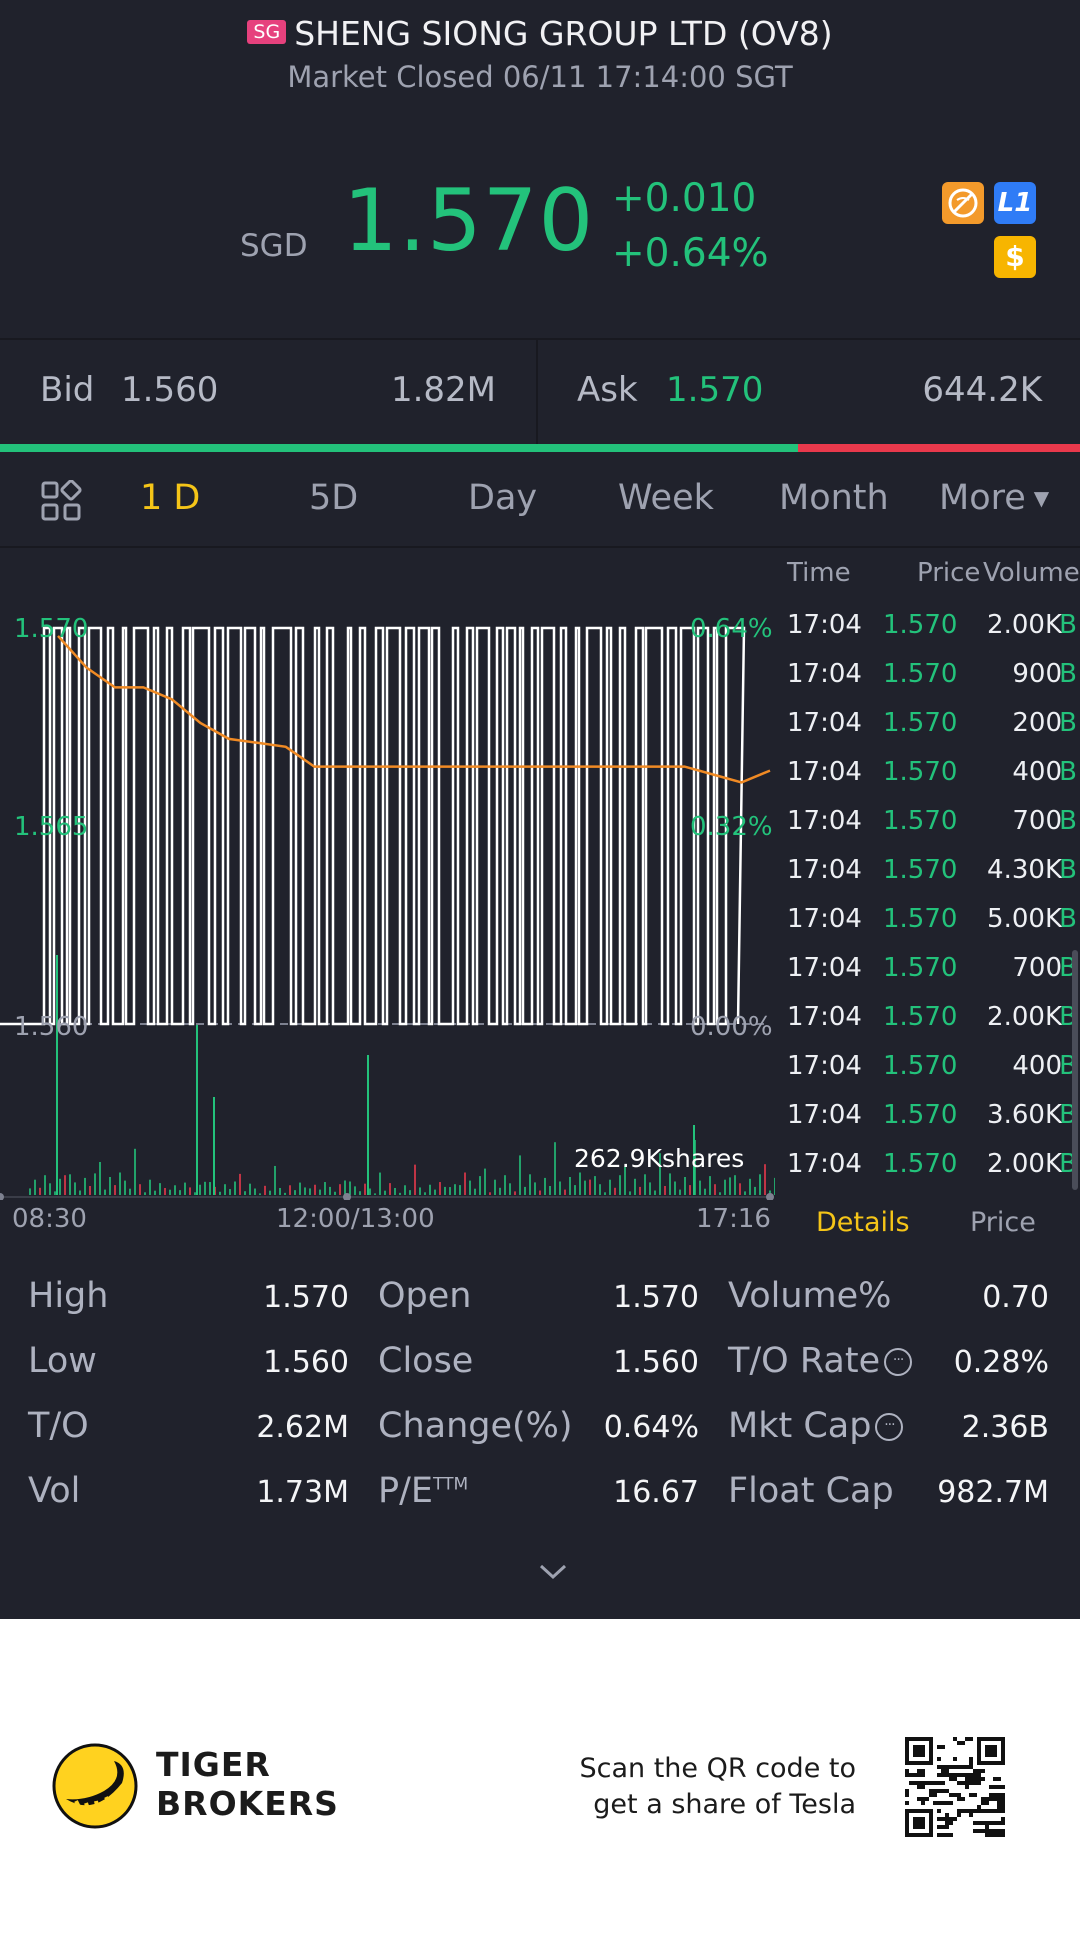  Describe the element at coordinates (540, 393) in the screenshot. I see `bid-ask-panel: Bid 1.560 1.82M Ask 1.570 644.2K` at that location.